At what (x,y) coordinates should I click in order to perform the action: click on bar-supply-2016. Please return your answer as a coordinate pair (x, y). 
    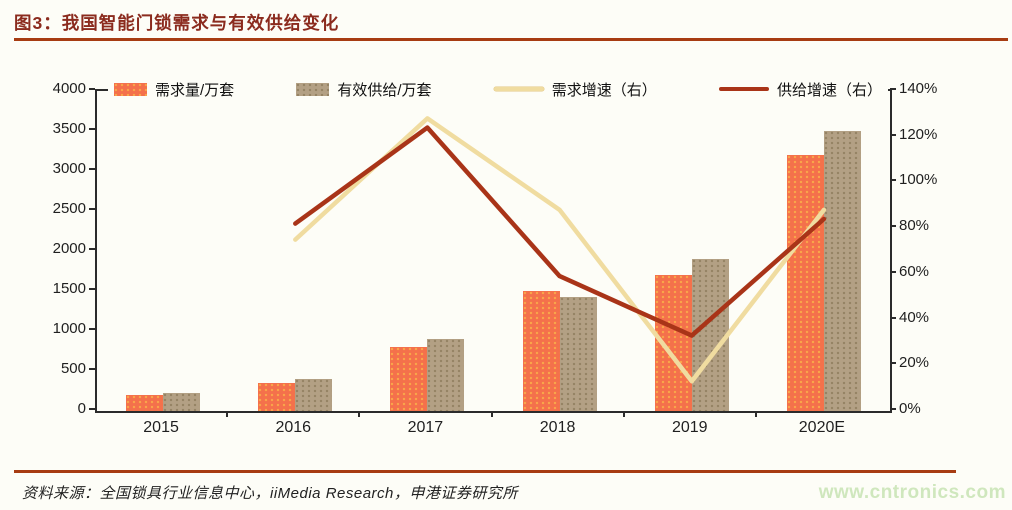
    Looking at the image, I should click on (314, 395).